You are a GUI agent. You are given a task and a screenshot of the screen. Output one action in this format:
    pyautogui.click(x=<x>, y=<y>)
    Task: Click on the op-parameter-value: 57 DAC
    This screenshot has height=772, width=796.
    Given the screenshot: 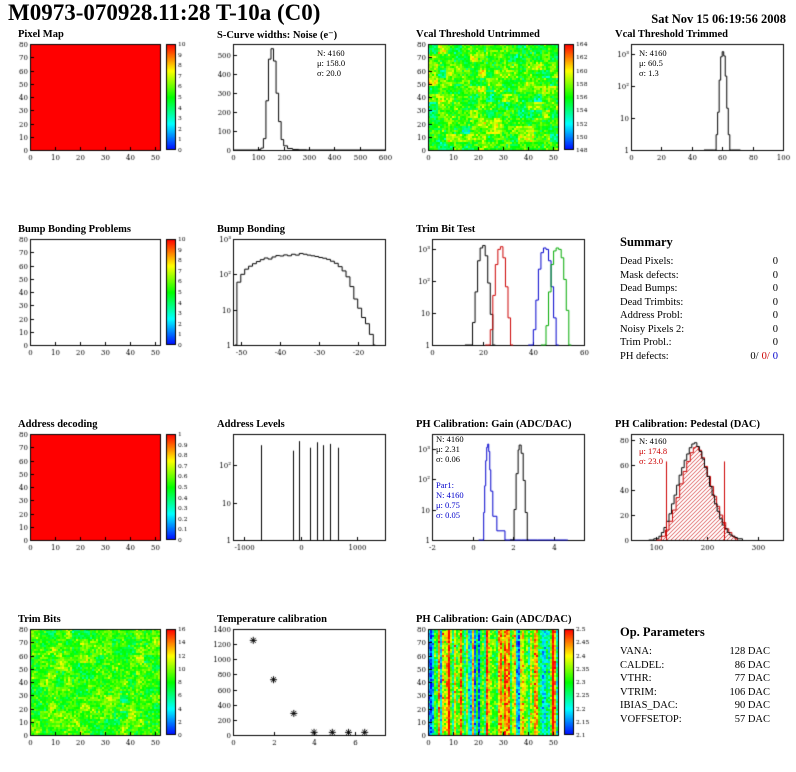 What is the action you would take?
    pyautogui.click(x=752, y=719)
    